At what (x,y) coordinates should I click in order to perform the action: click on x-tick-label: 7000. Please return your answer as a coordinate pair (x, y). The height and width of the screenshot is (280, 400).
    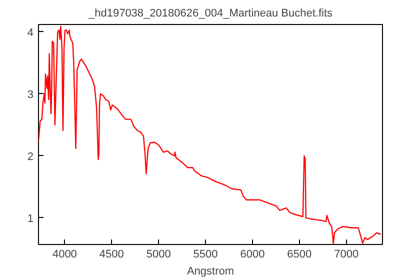
    Looking at the image, I should click on (346, 254).